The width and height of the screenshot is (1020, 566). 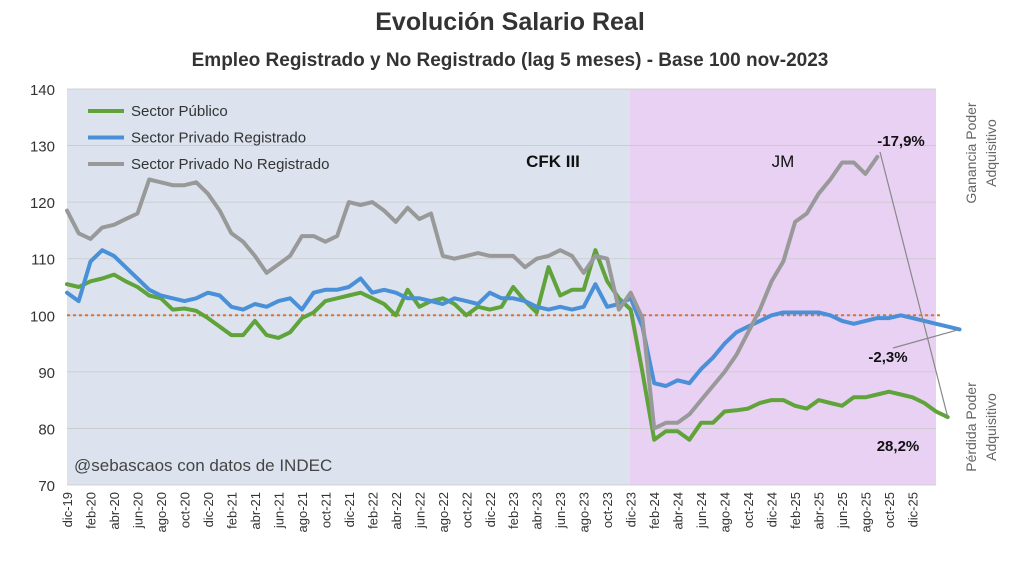 I want to click on x-tick-label: jun-22, so click(x=419, y=510).